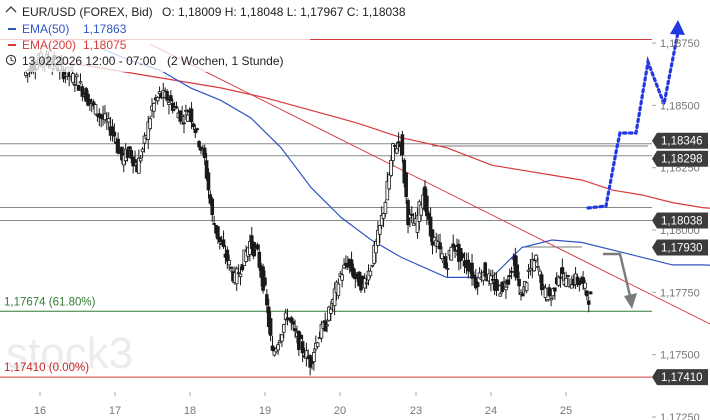 This screenshot has width=710, height=420. What do you see at coordinates (680, 44) in the screenshot?
I see `y-tick-label: 1,18750` at bounding box center [680, 44].